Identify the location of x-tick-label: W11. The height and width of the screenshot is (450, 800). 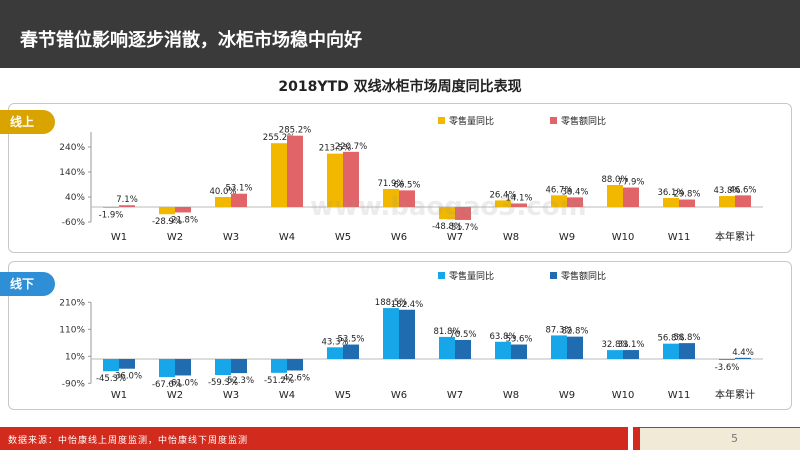
(679, 237).